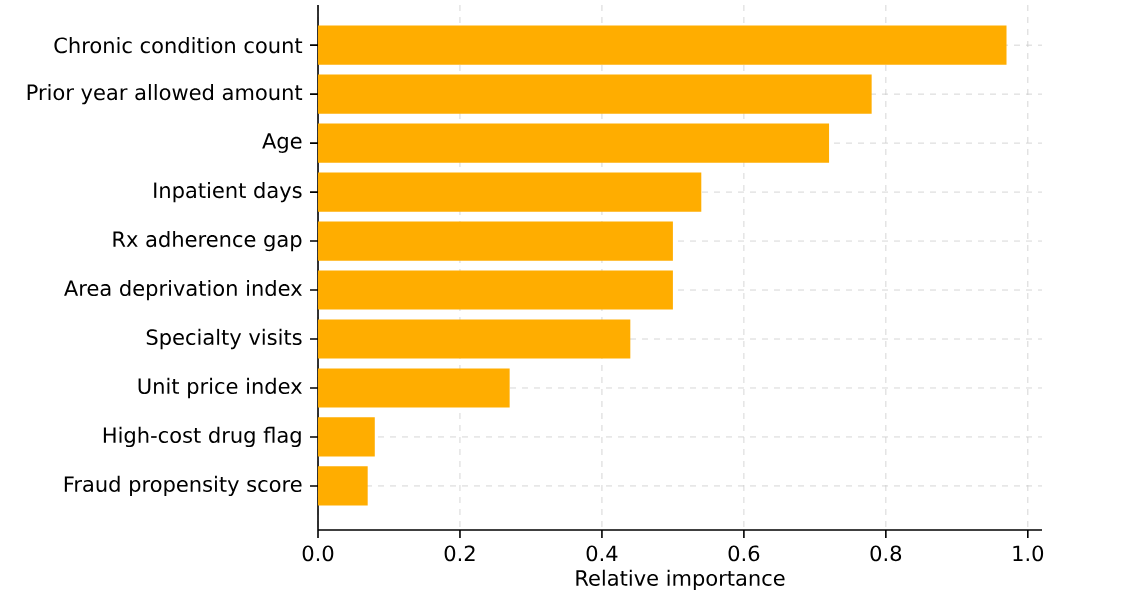  Describe the element at coordinates (224, 339) in the screenshot. I see `y-tick-label: Specialty visits` at that location.